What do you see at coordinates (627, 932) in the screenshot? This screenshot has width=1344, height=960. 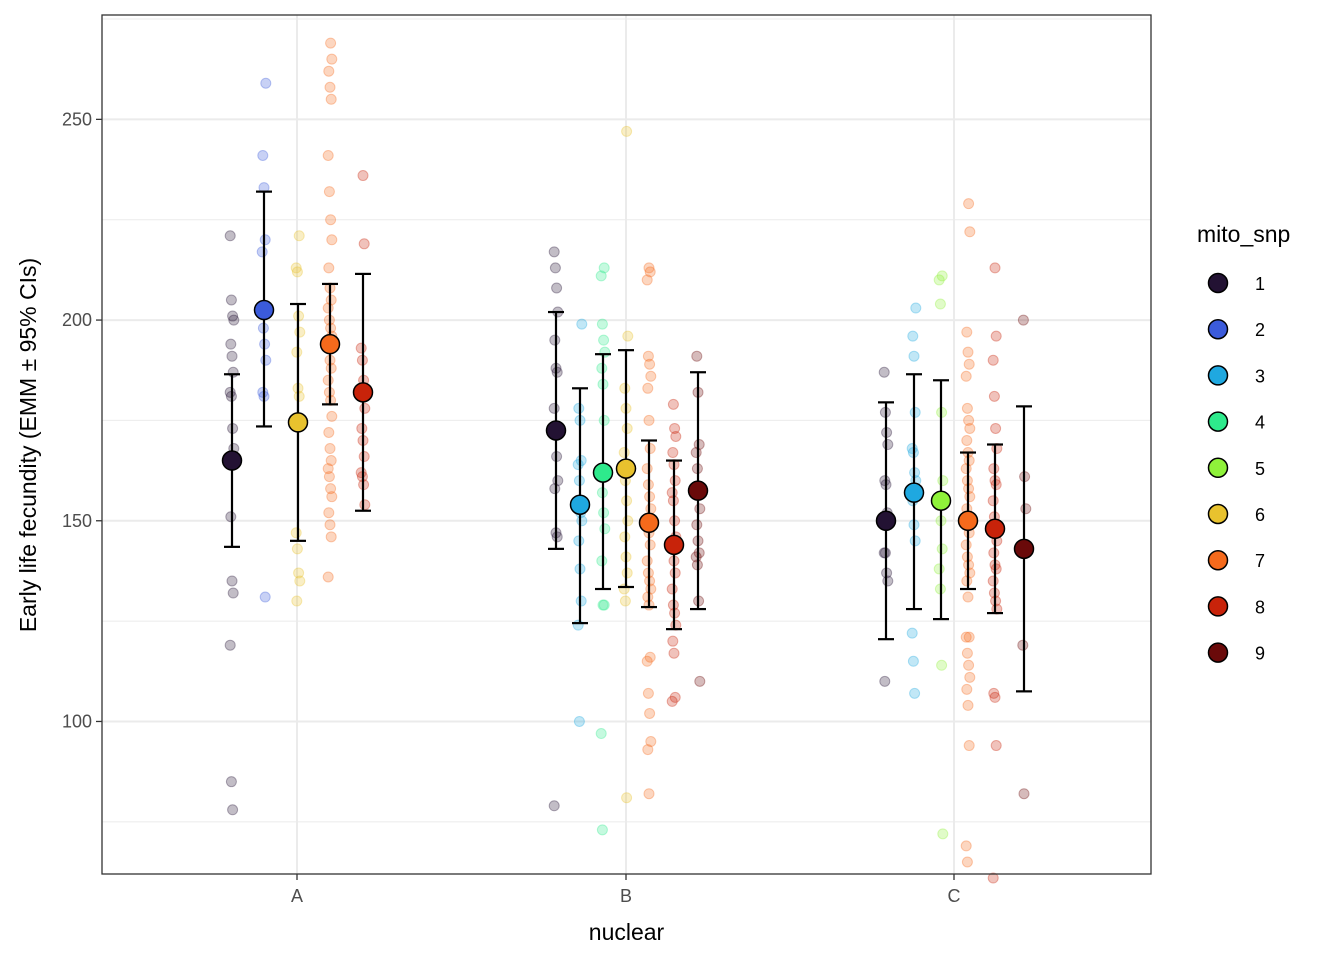 I see `x-axis-title: nuclear` at bounding box center [627, 932].